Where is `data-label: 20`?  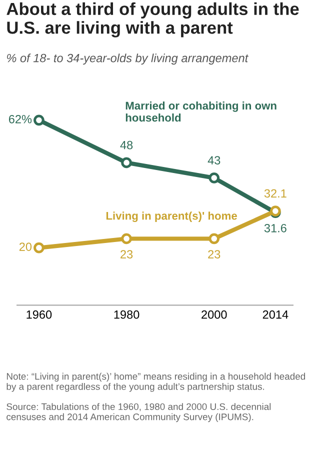
data-label: 20 is located at coordinates (25, 246).